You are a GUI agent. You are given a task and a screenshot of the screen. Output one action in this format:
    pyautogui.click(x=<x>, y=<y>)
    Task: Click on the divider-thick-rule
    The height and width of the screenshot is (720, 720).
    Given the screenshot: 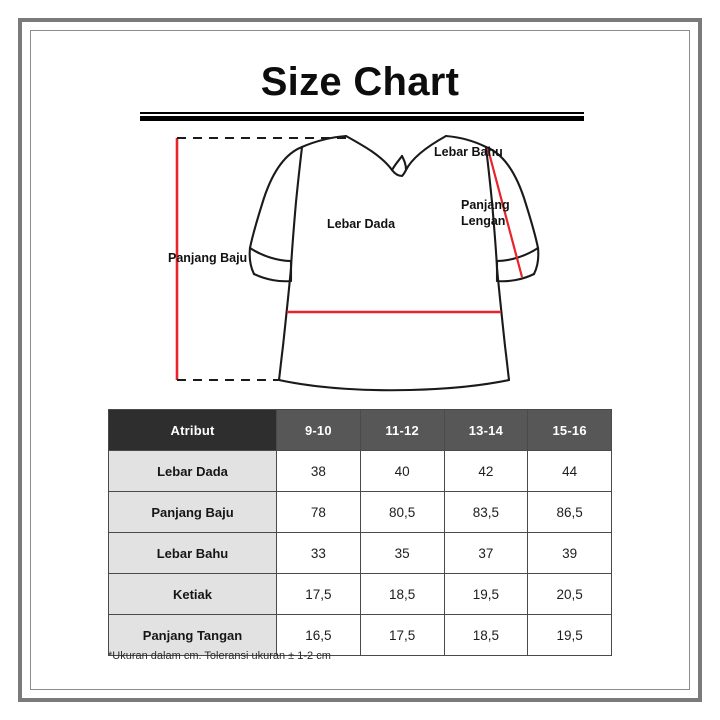 What is the action you would take?
    pyautogui.click(x=362, y=118)
    